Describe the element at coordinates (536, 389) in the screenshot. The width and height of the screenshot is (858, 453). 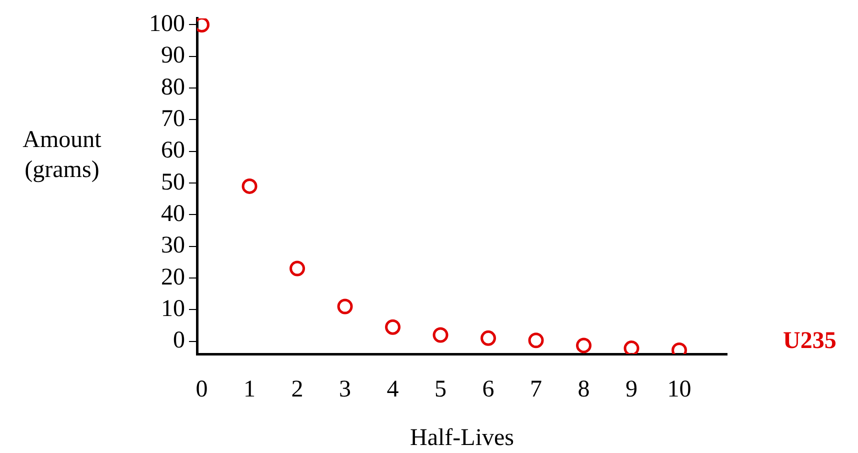
I see `x-tick-label: 7` at that location.